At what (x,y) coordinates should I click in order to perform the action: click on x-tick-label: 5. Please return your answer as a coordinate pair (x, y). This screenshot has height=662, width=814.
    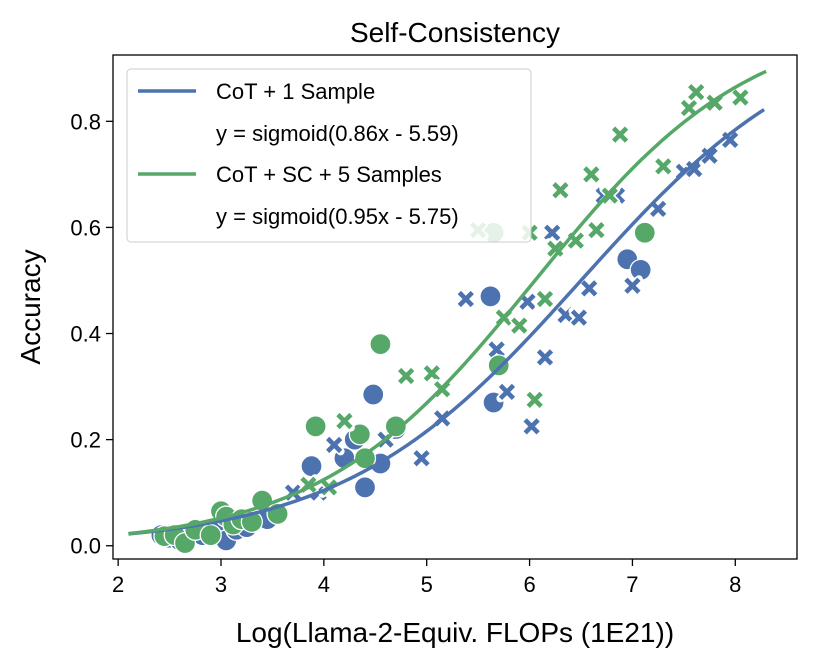
    Looking at the image, I should click on (427, 584).